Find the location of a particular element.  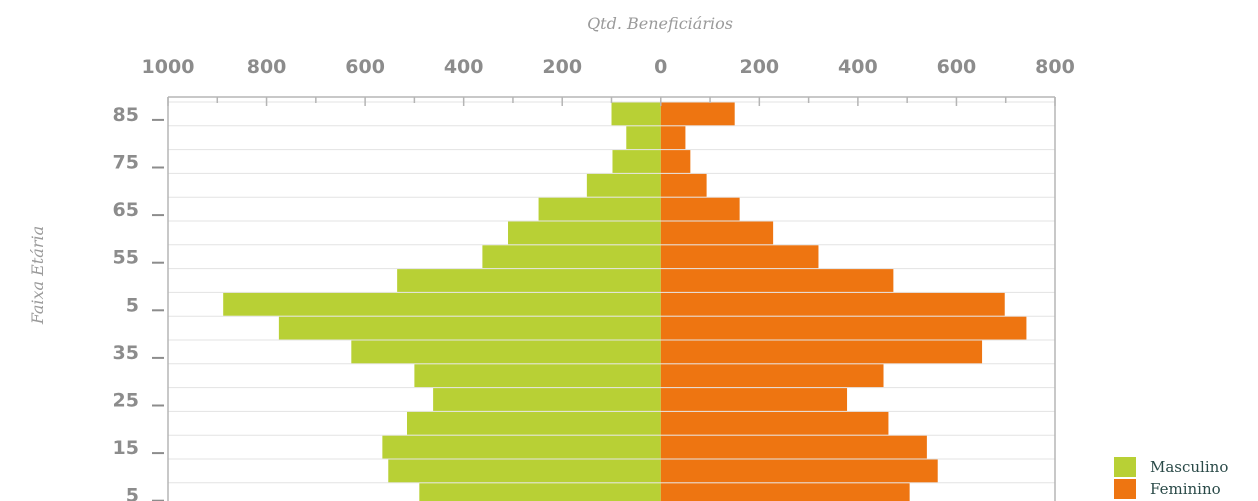

legend: Masculino Feminino is located at coordinates (1171, 478).